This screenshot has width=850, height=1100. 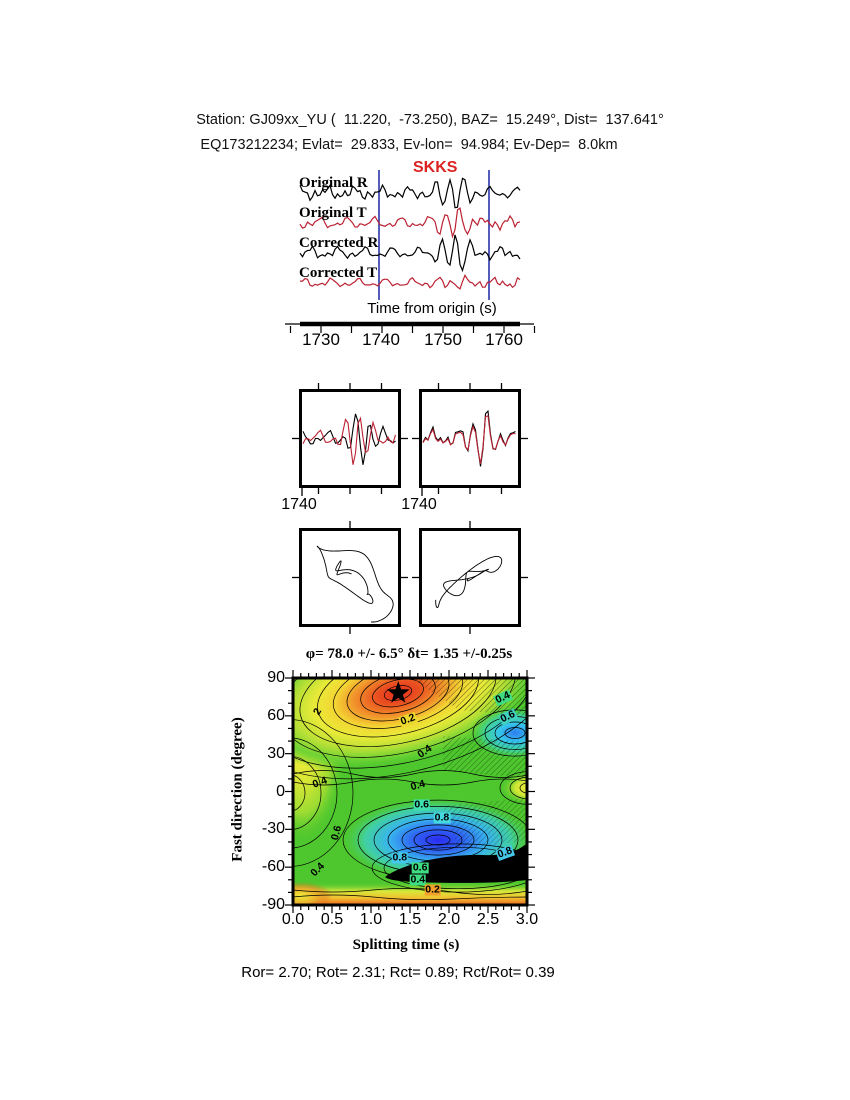 I want to click on contour-x-tick-label: 1.5, so click(x=410, y=919).